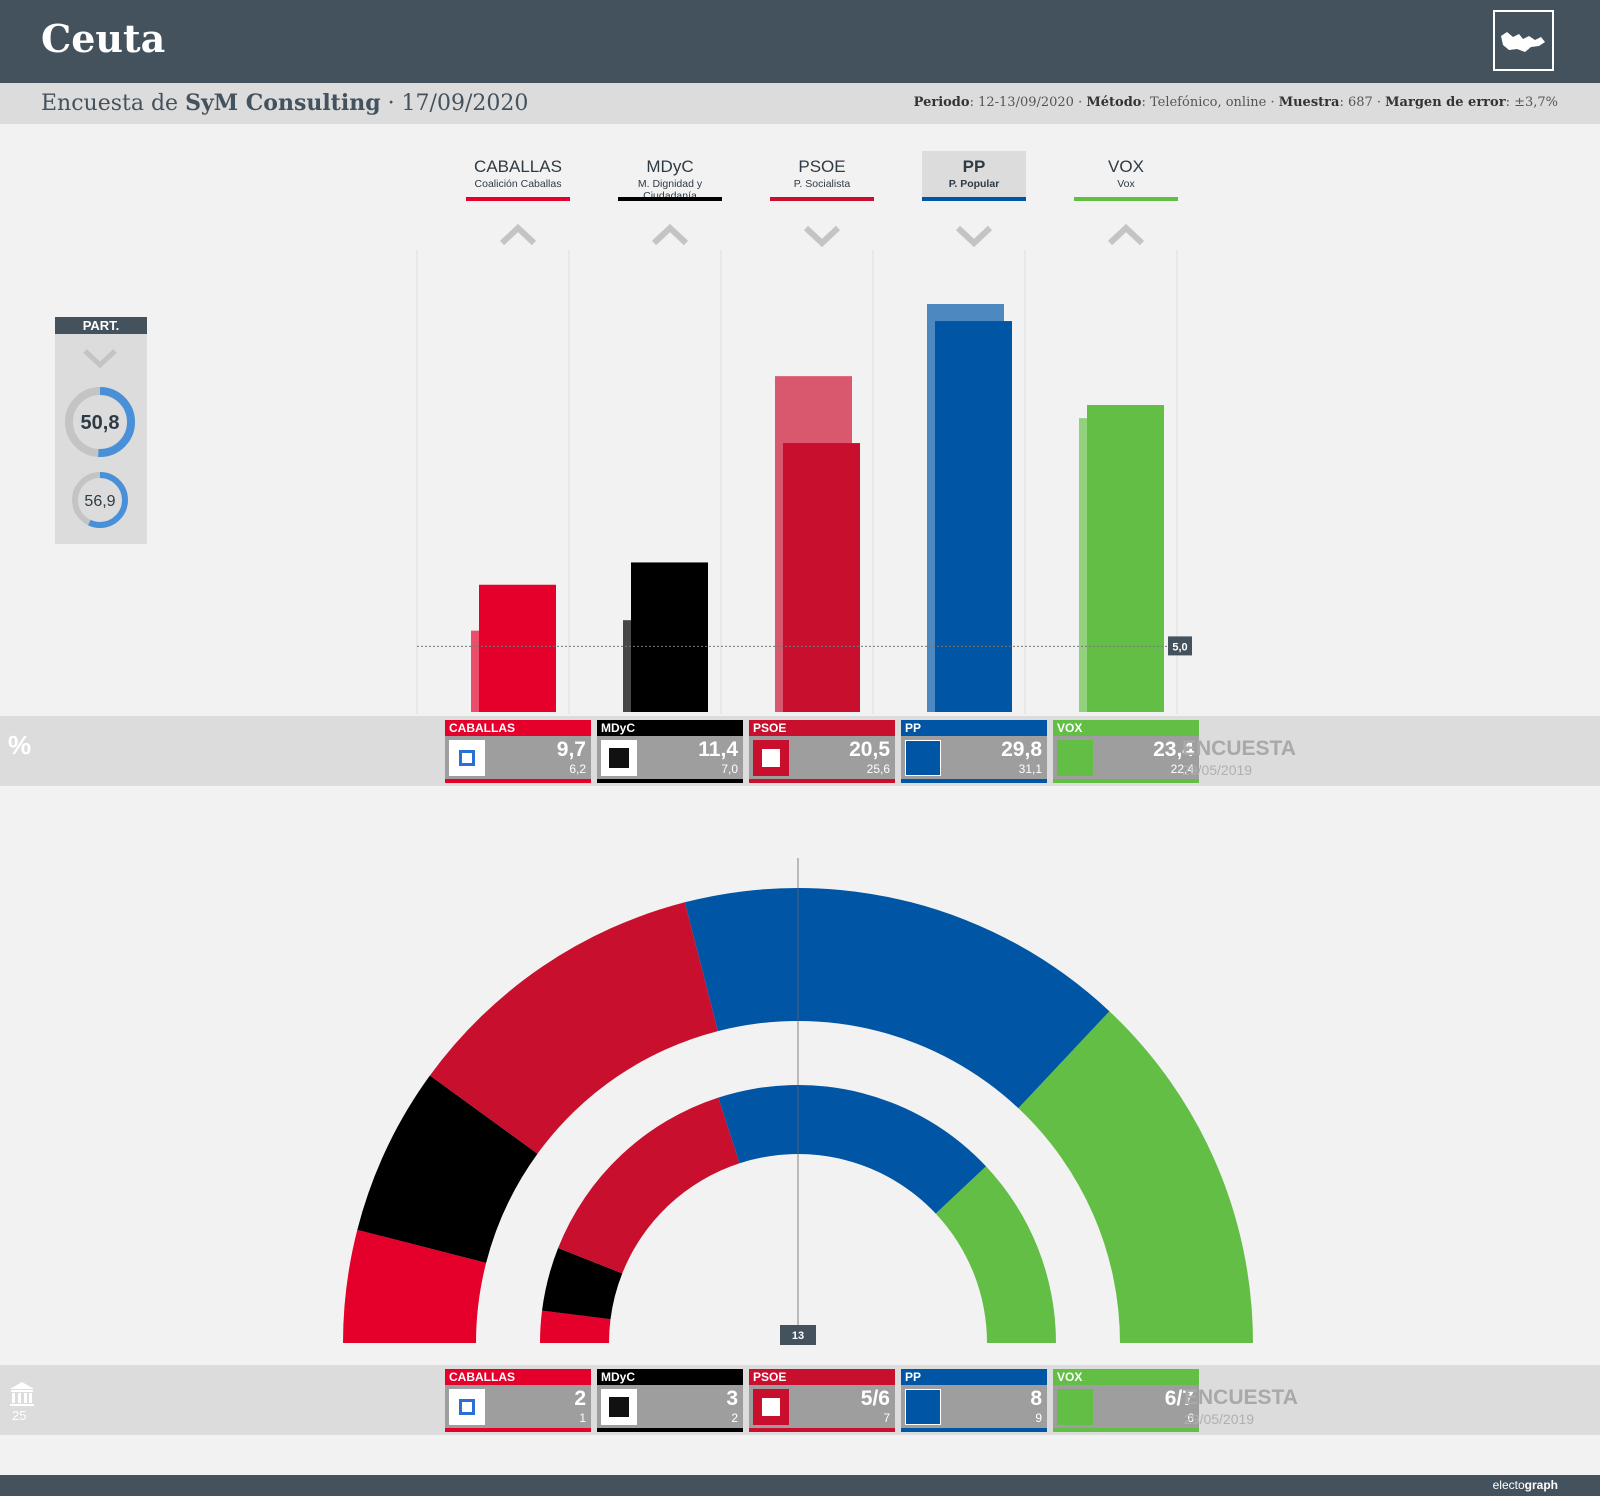  What do you see at coordinates (800, 1485) in the screenshot?
I see `footer-bar: electograph` at bounding box center [800, 1485].